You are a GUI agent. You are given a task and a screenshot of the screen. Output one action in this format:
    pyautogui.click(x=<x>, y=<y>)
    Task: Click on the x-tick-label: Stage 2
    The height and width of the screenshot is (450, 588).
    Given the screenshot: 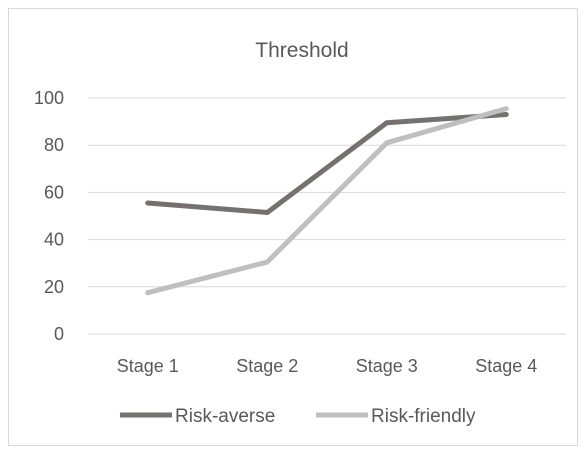 What is the action you would take?
    pyautogui.click(x=267, y=366)
    